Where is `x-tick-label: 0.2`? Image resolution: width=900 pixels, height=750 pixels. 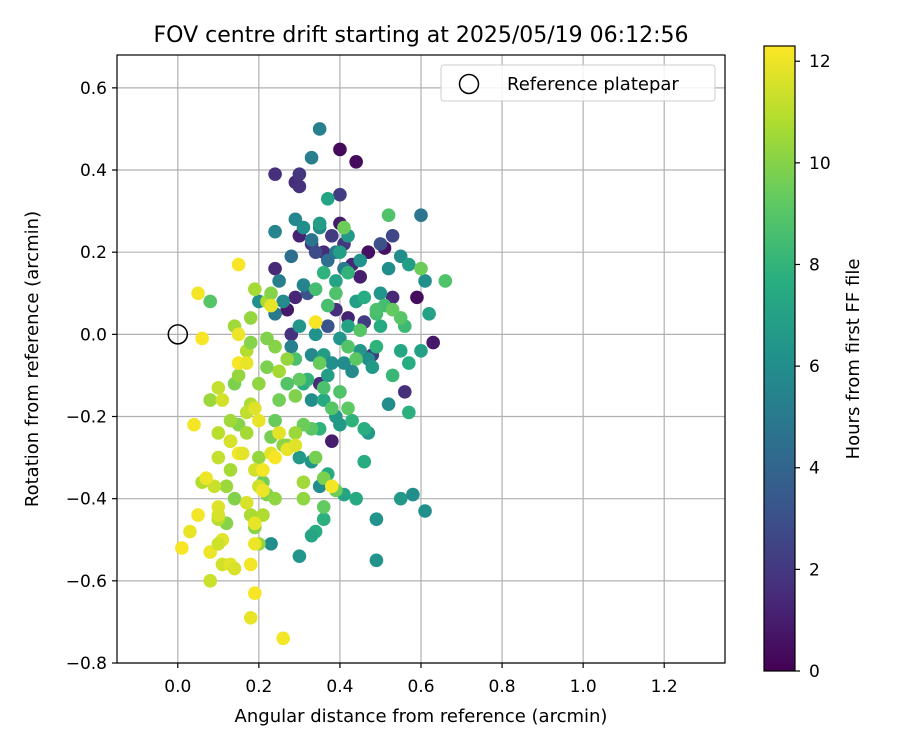
x-tick-label: 0.2 is located at coordinates (258, 687).